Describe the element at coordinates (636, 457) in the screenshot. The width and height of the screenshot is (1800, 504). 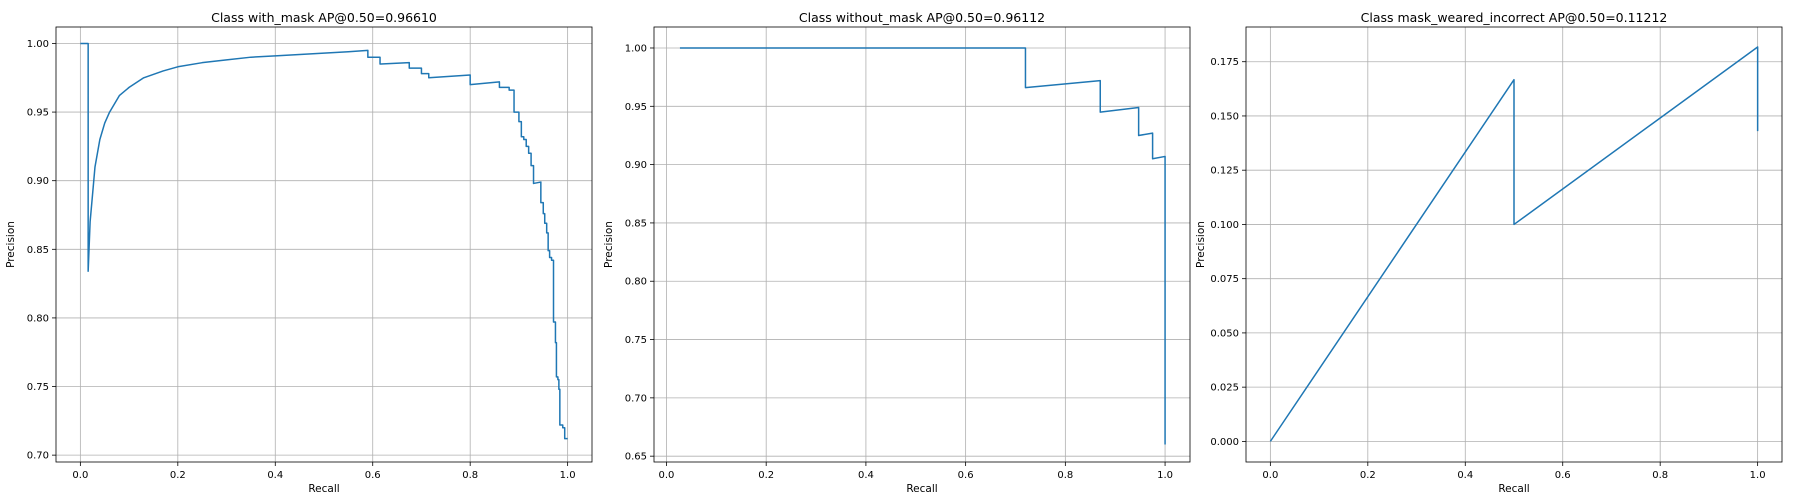
I see `y-tick-label: 0.65` at that location.